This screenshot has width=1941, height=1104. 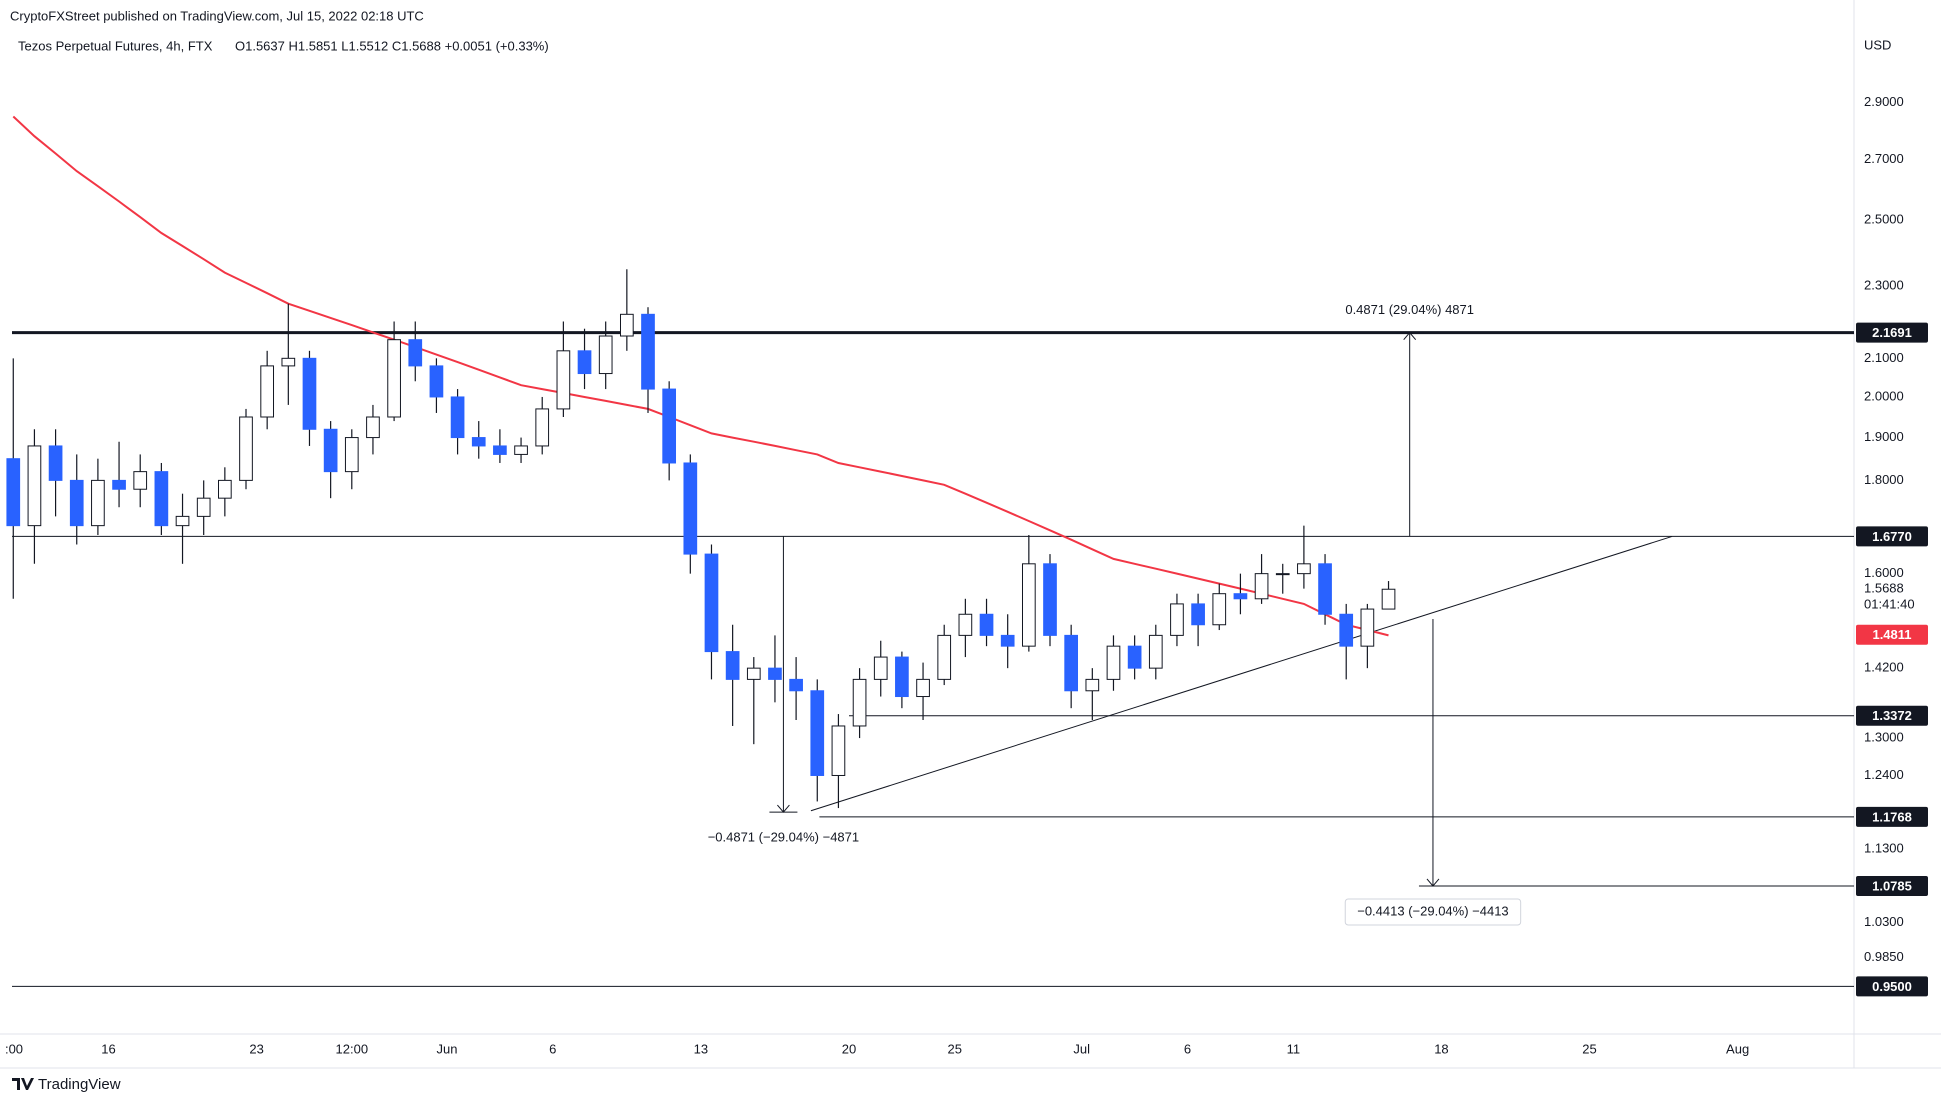 What do you see at coordinates (1884, 357) in the screenshot?
I see `y-tick-label: 2.1000` at bounding box center [1884, 357].